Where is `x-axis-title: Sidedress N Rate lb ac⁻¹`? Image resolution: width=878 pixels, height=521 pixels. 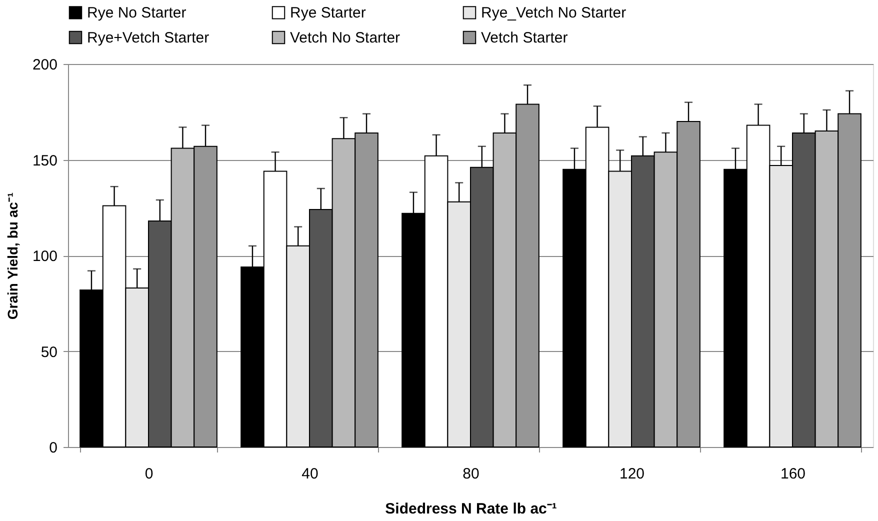 x-axis-title: Sidedress N Rate lb ac⁻¹ is located at coordinates (471, 509).